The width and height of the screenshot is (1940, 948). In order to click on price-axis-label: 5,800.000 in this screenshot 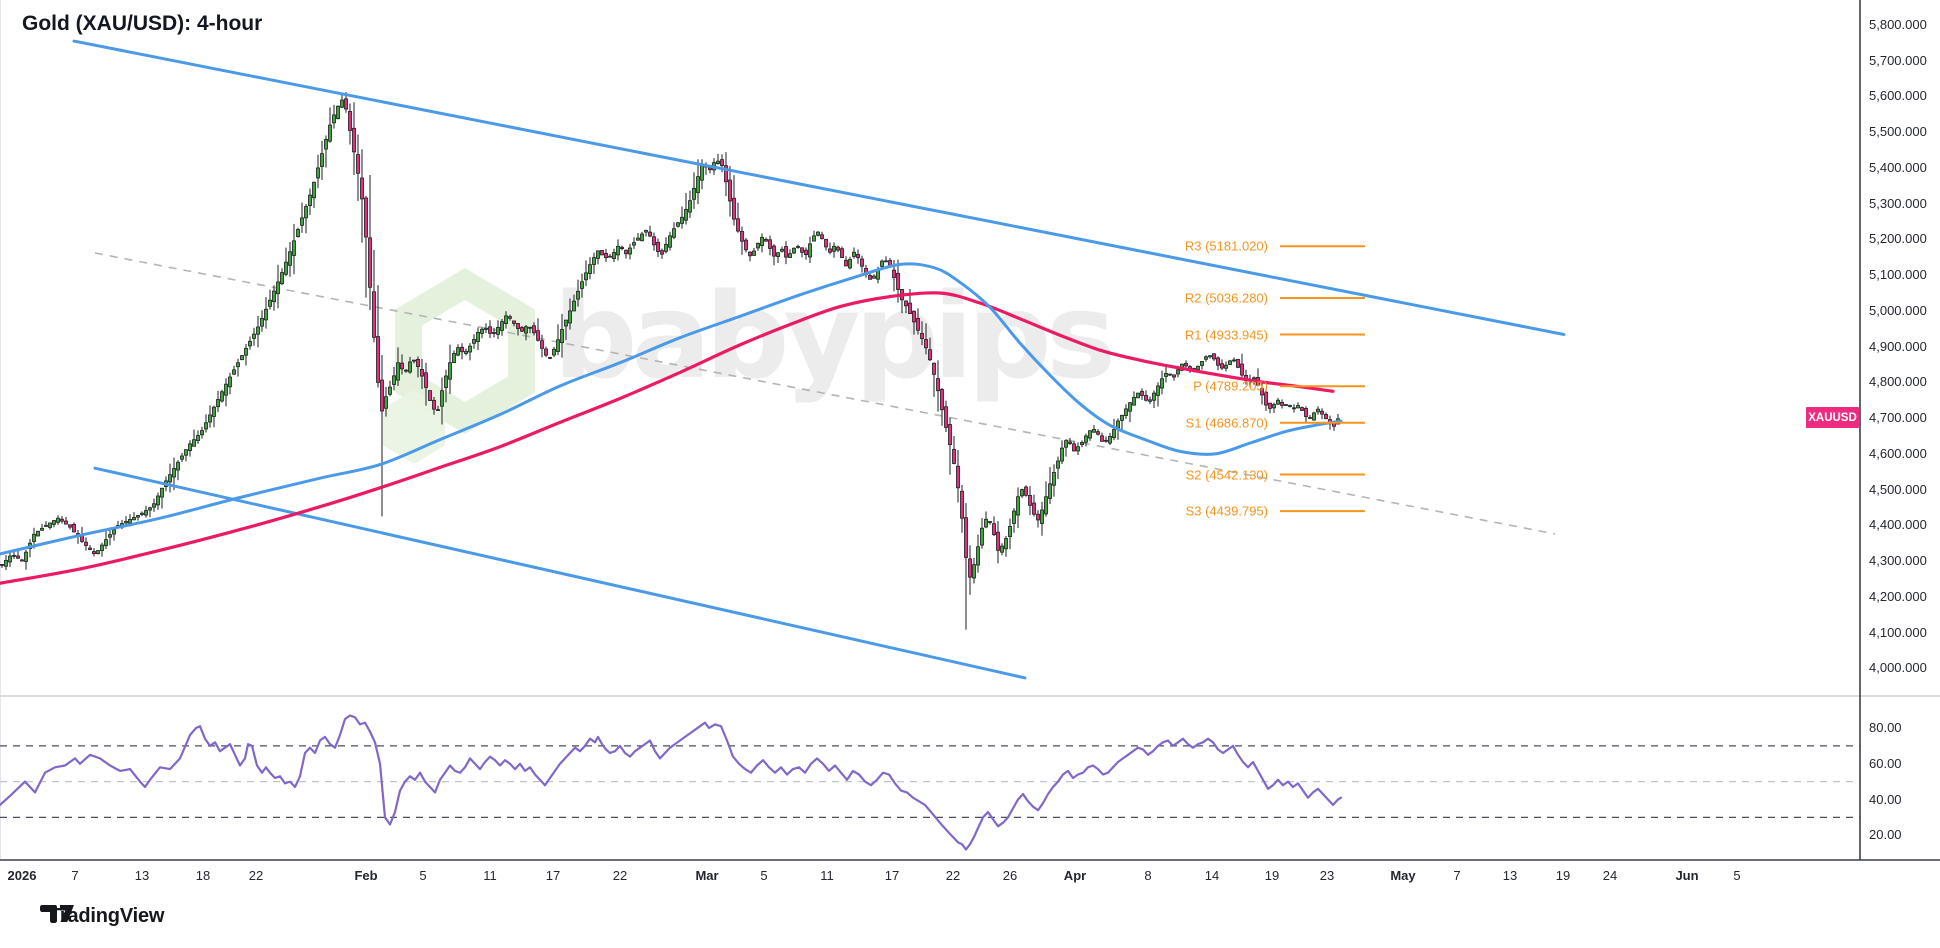, I will do `click(1898, 24)`.